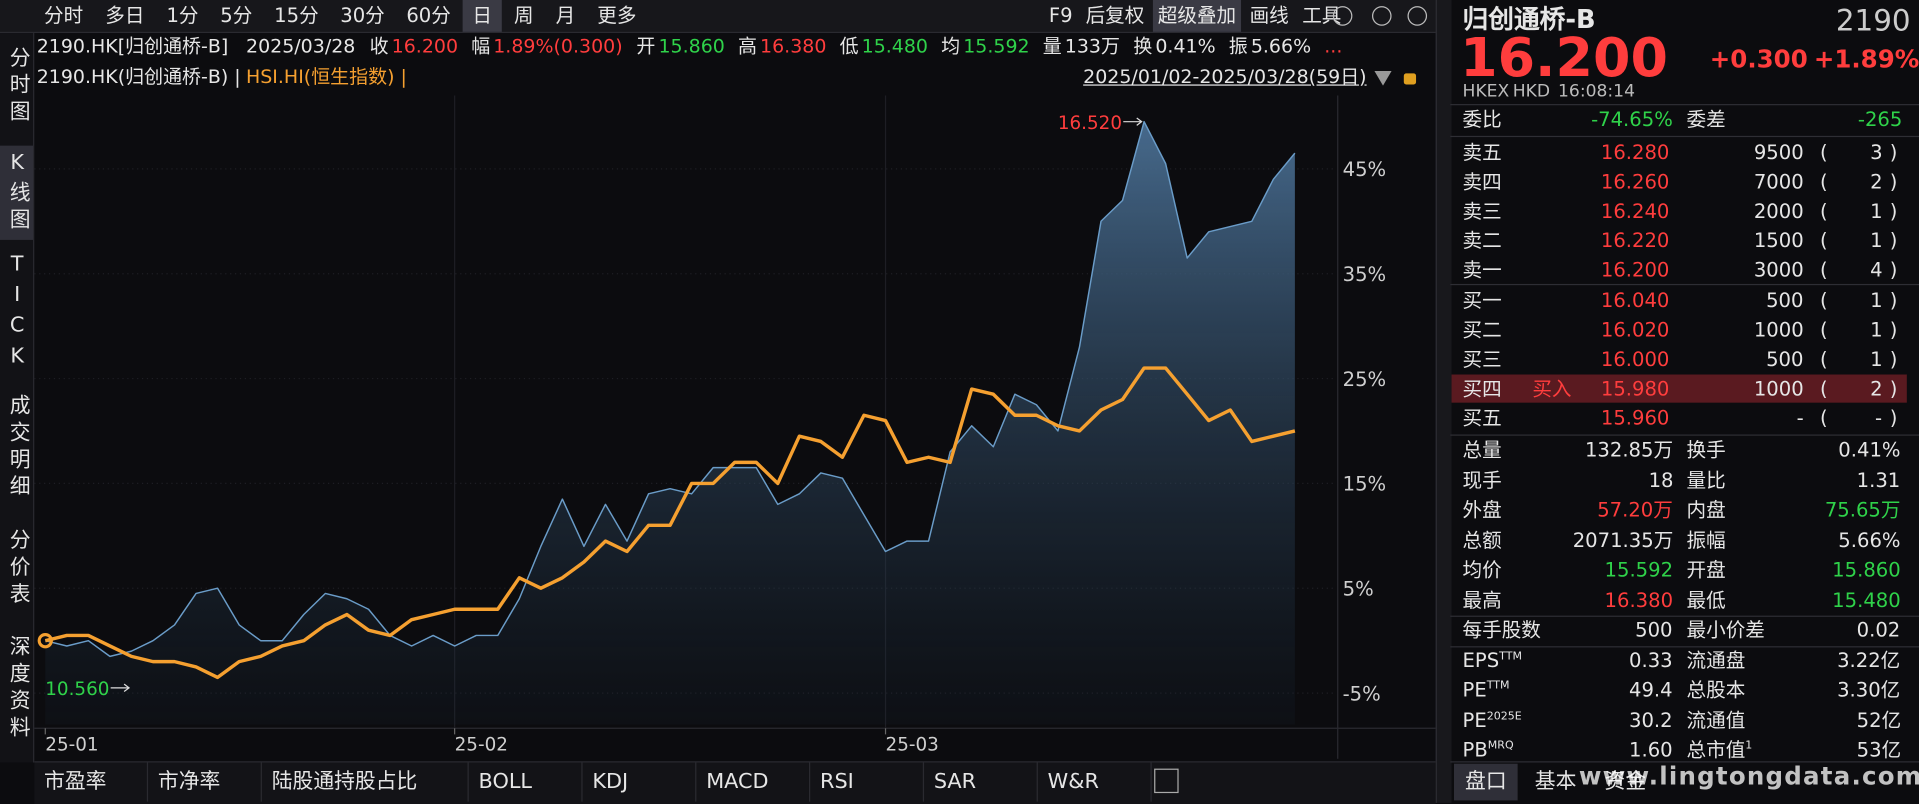 The image size is (1919, 804). What do you see at coordinates (1778, 270) in the screenshot?
I see `book-volume: 3000` at bounding box center [1778, 270].